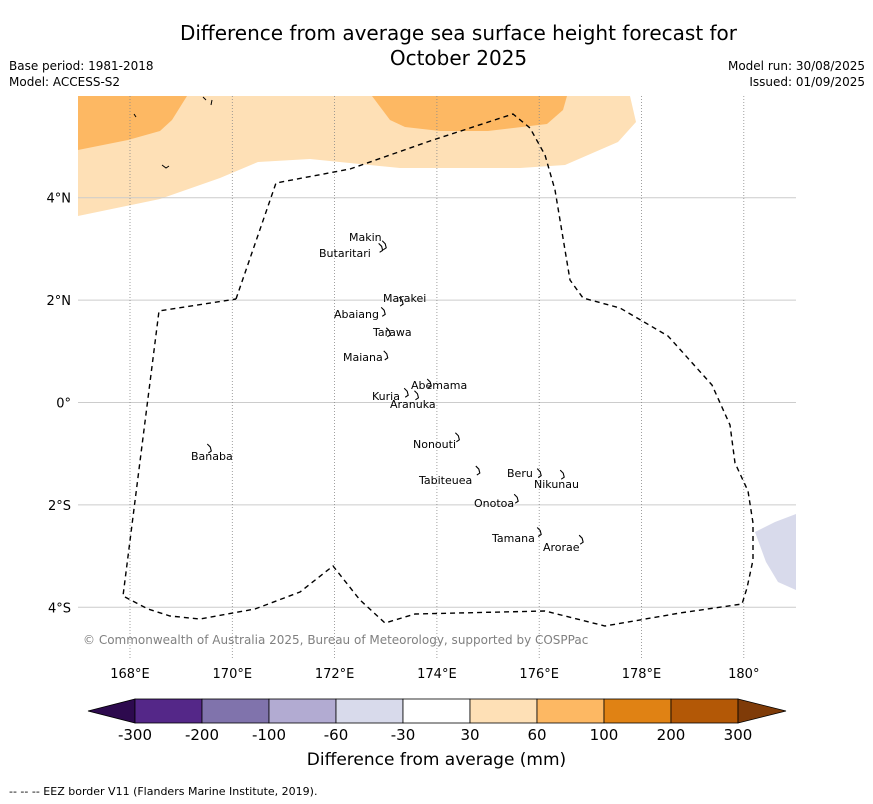  Describe the element at coordinates (403, 733) in the screenshot. I see `colorbar-tick-label: -30` at that location.